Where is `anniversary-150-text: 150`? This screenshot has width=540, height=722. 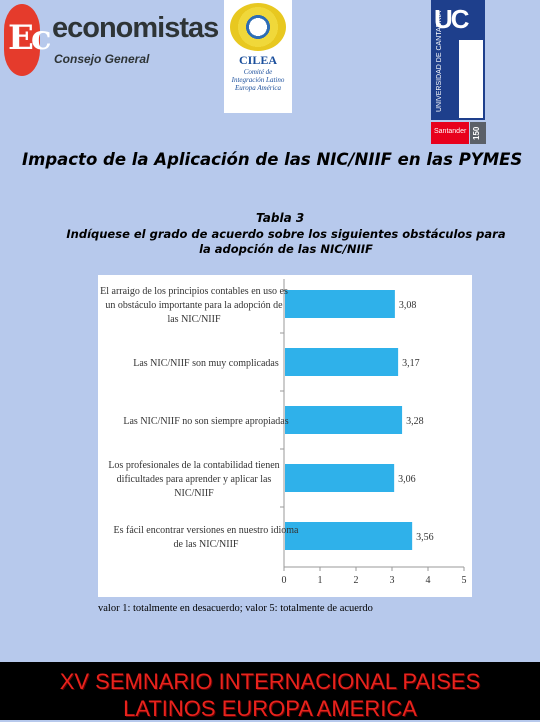
anniversary-150-text: 150 is located at coordinates (476, 133).